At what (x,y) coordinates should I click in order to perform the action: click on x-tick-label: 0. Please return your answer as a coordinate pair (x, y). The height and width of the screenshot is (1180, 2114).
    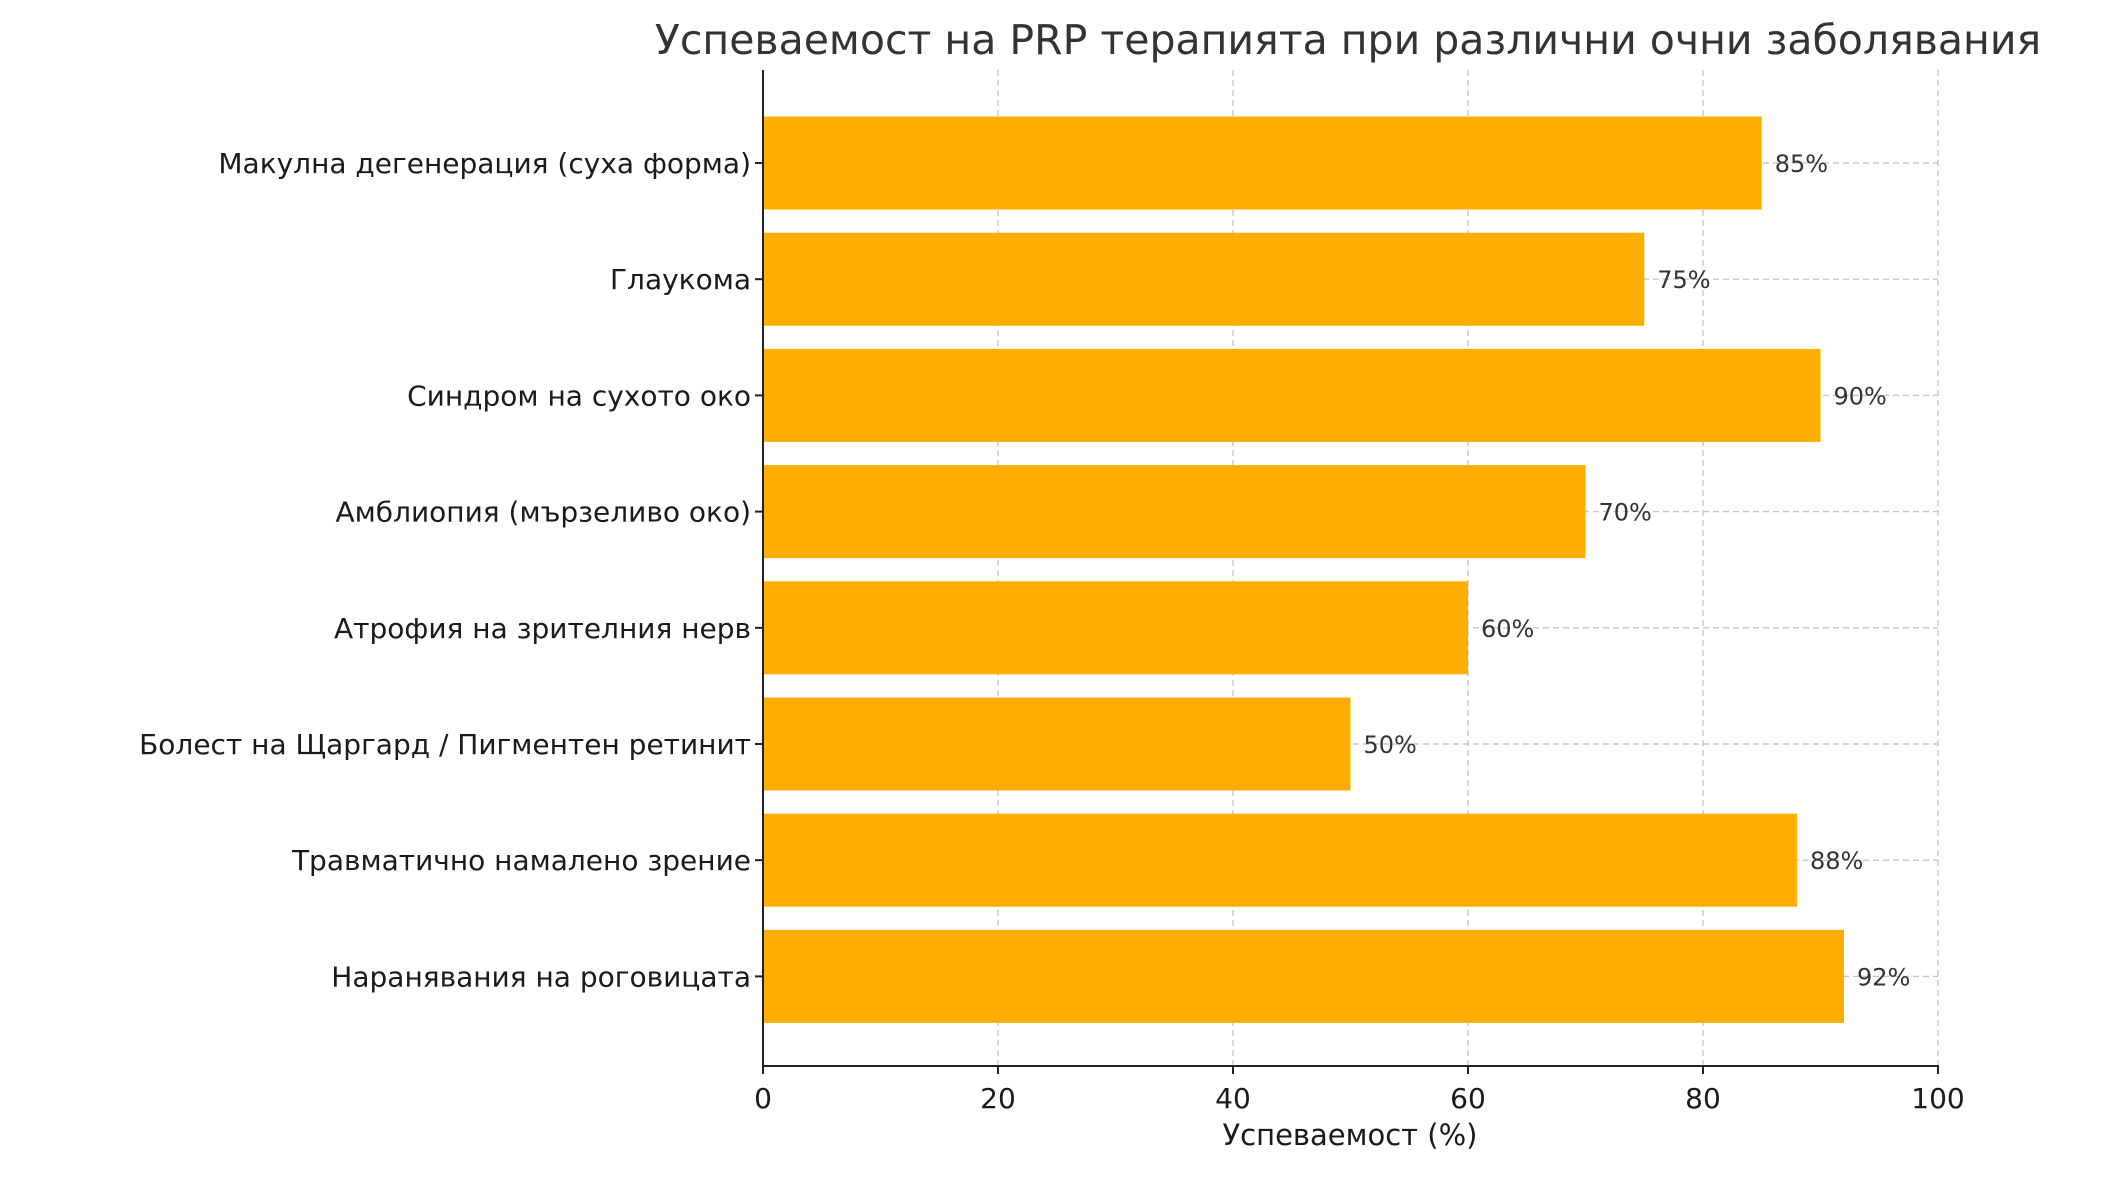
    Looking at the image, I should click on (763, 1098).